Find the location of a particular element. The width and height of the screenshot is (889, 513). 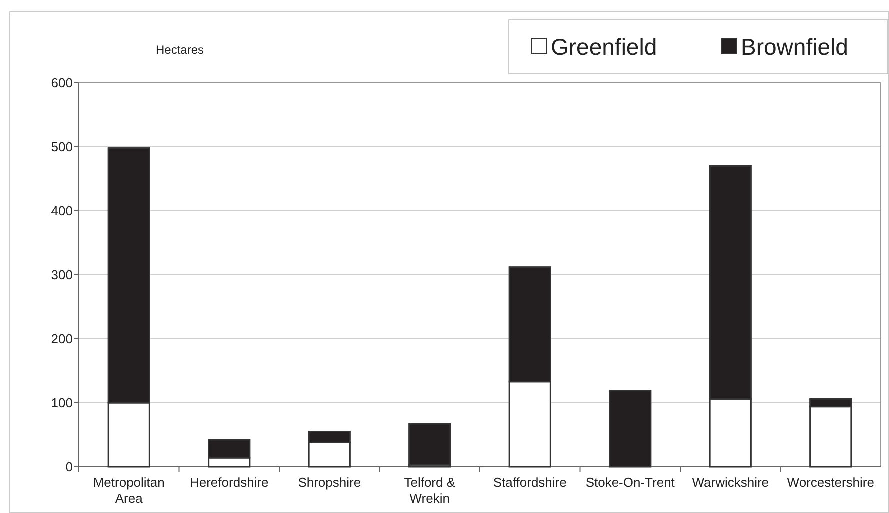

legend-label: Brownfield is located at coordinates (794, 47).